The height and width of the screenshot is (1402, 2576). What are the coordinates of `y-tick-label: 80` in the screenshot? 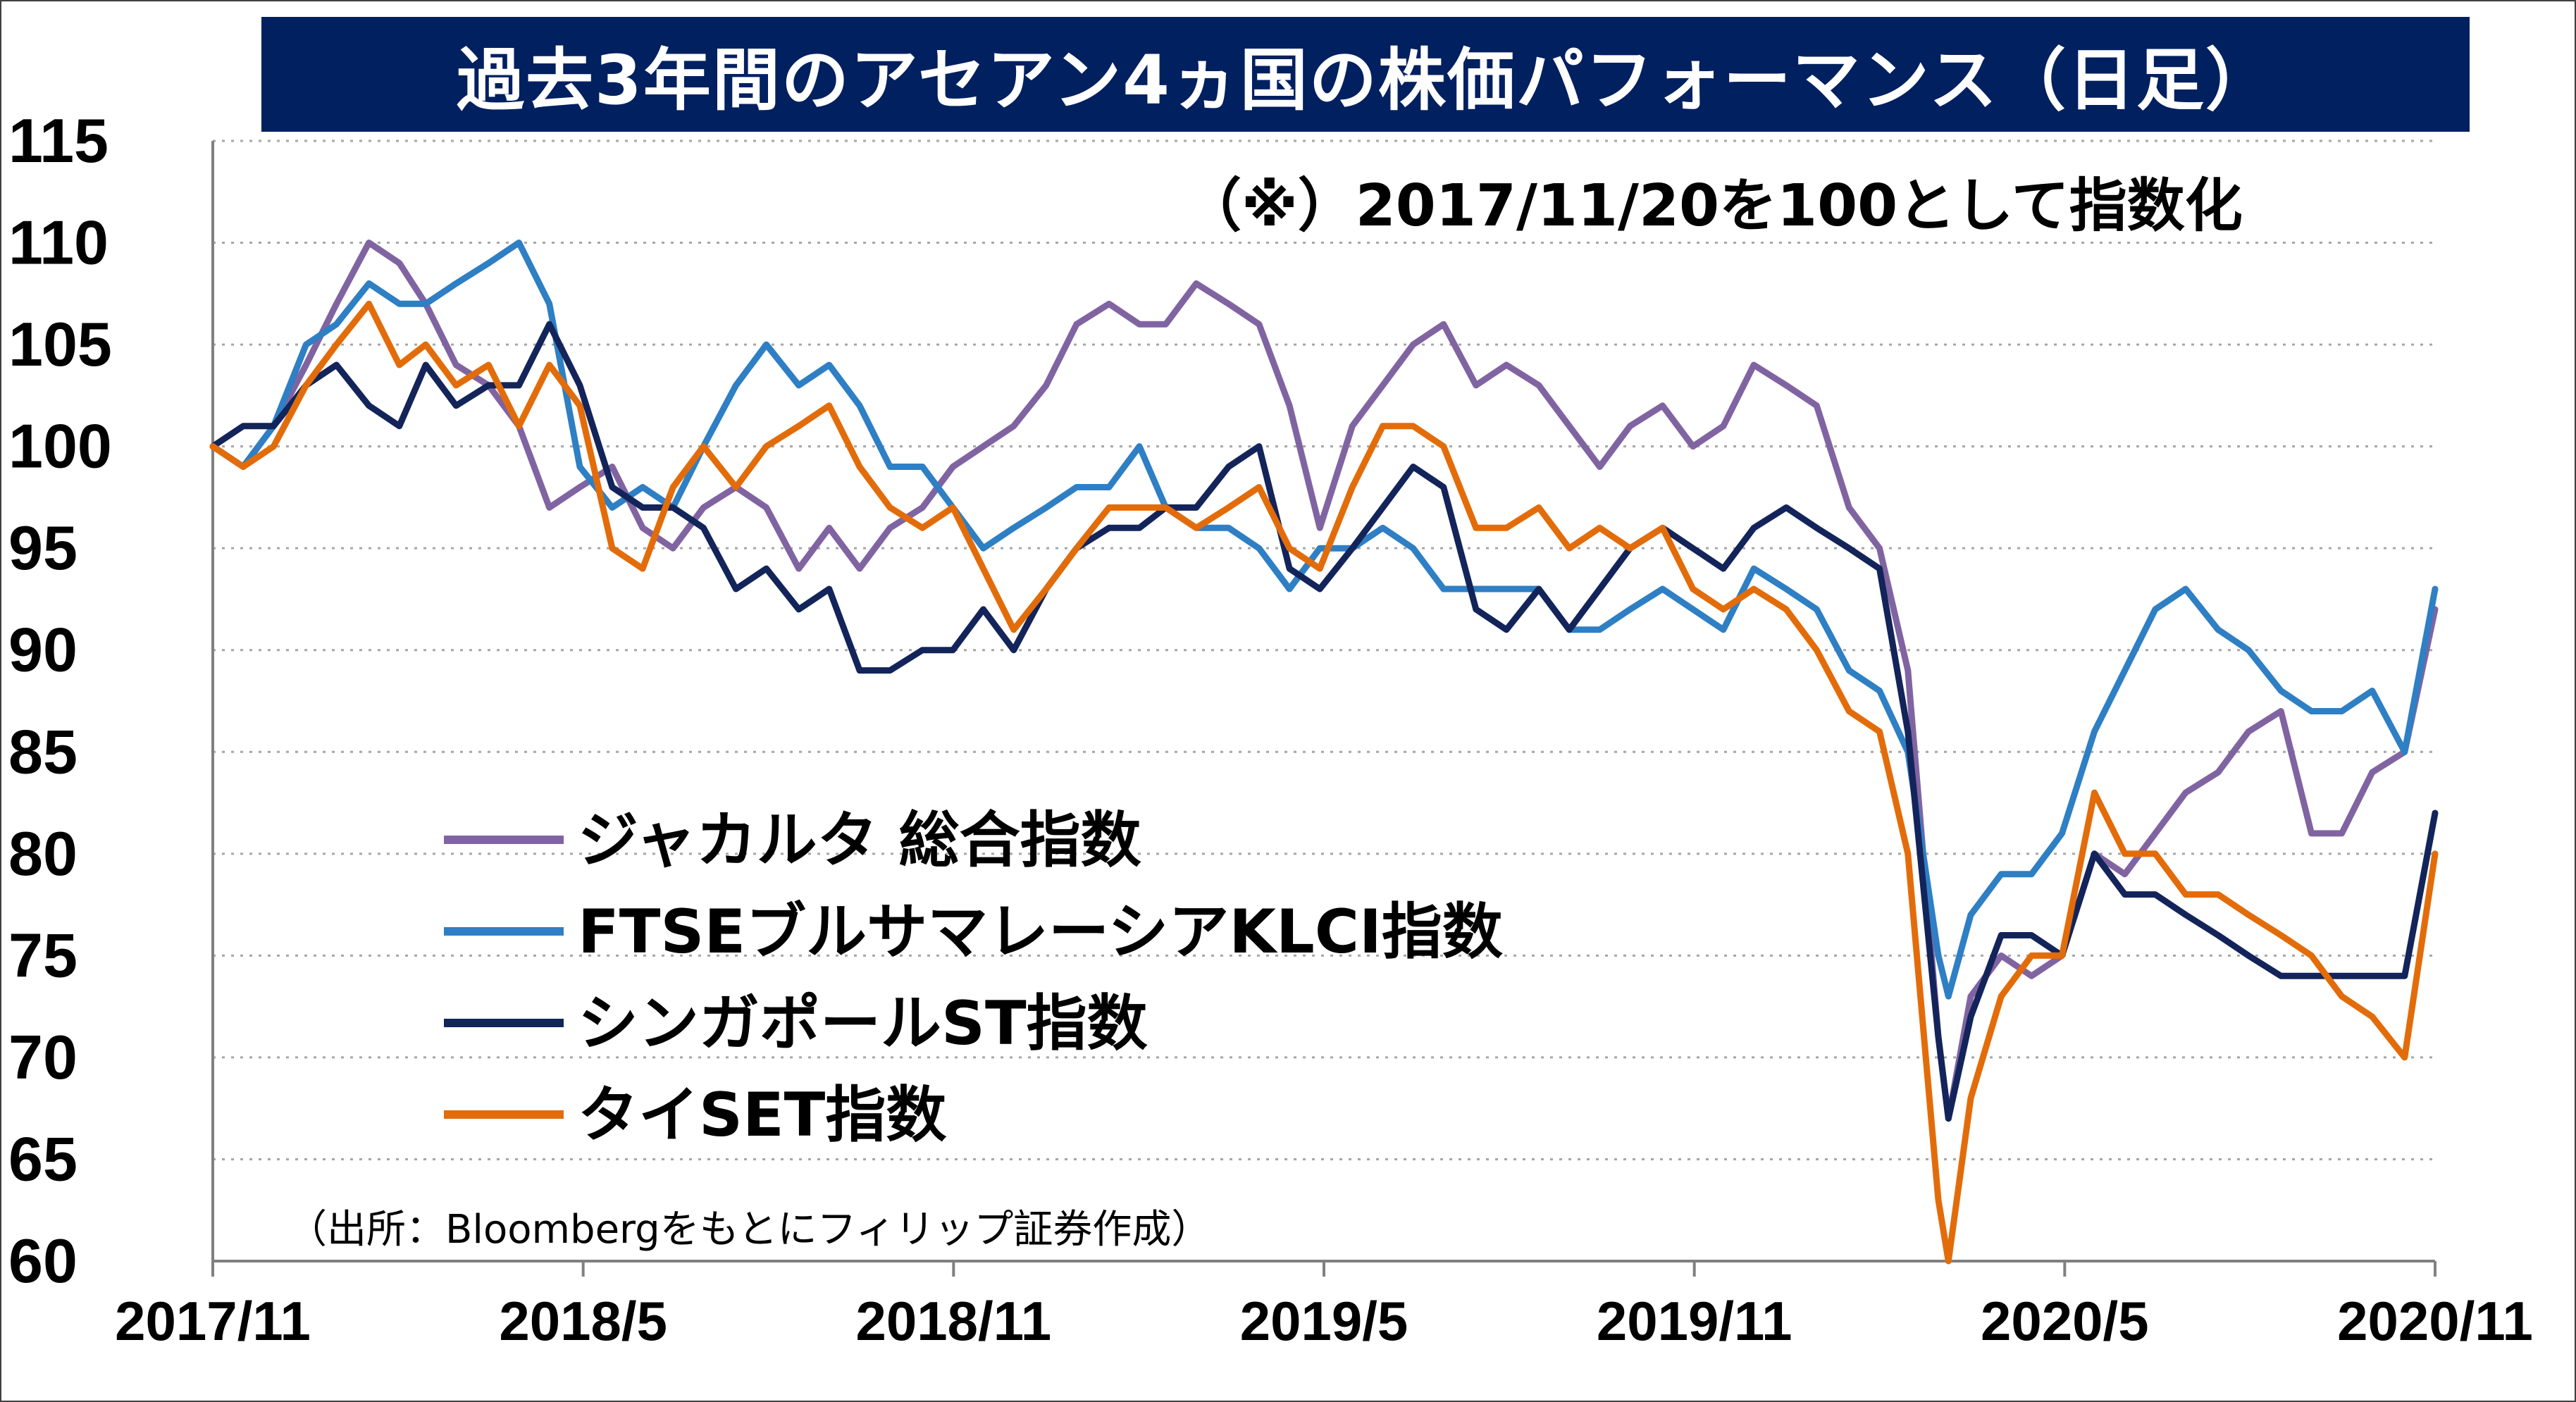 It's located at (43, 853).